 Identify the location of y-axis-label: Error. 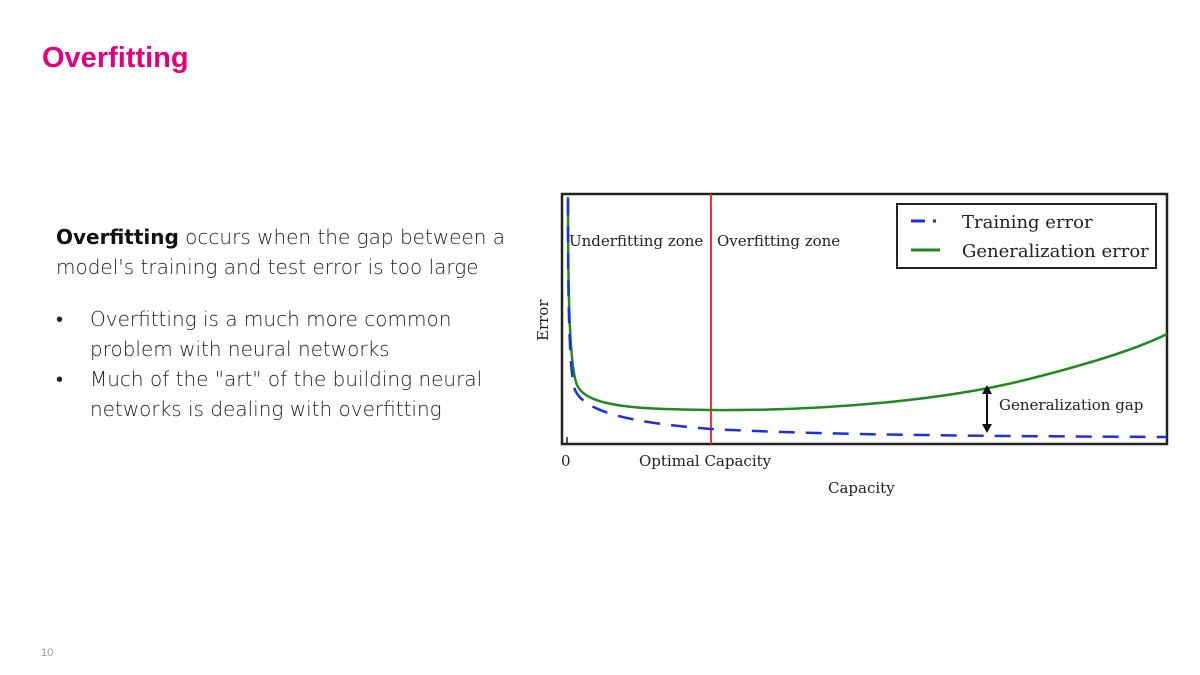
(543, 320).